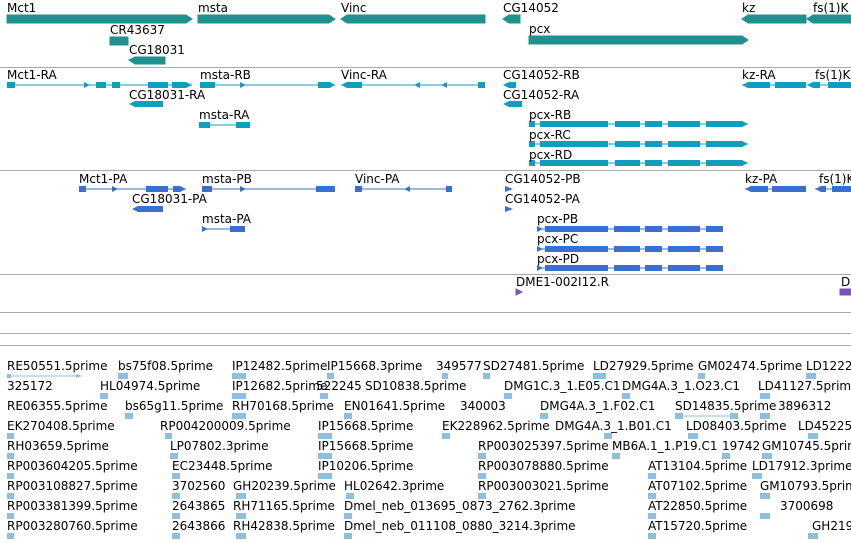 The height and width of the screenshot is (543, 851). I want to click on est-label: EK228962.5prime, so click(496, 426).